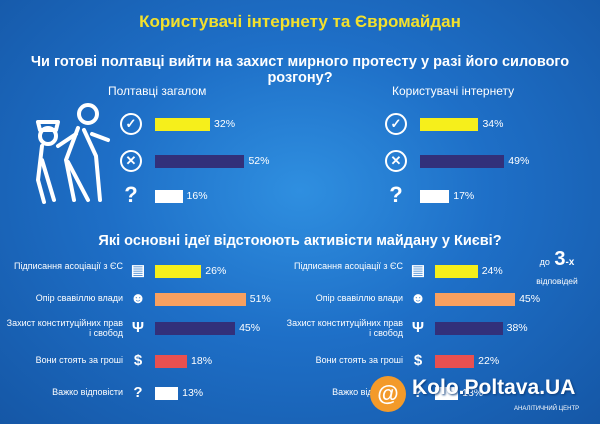 The width and height of the screenshot is (600, 424). I want to click on data-label: 18%, so click(202, 361).